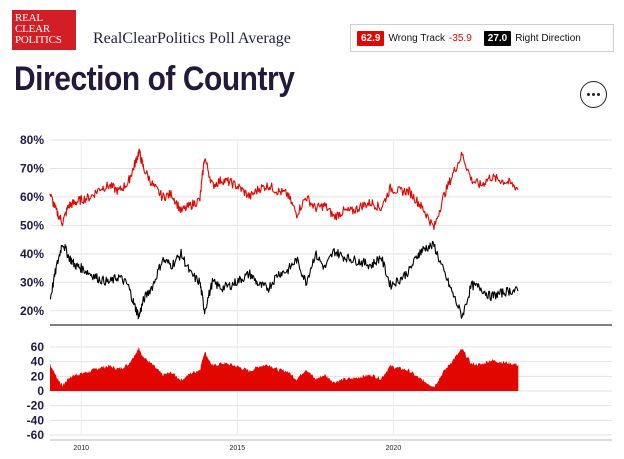 This screenshot has height=459, width=624. I want to click on wrong-track-label: Wrong Track, so click(416, 38).